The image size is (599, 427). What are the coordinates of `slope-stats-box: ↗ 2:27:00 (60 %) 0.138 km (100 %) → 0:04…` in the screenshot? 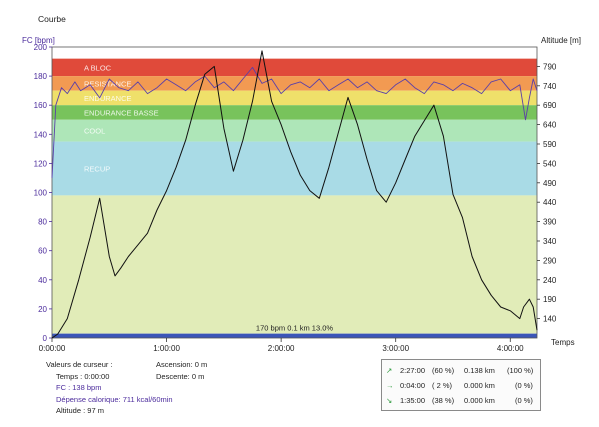 It's located at (461, 385).